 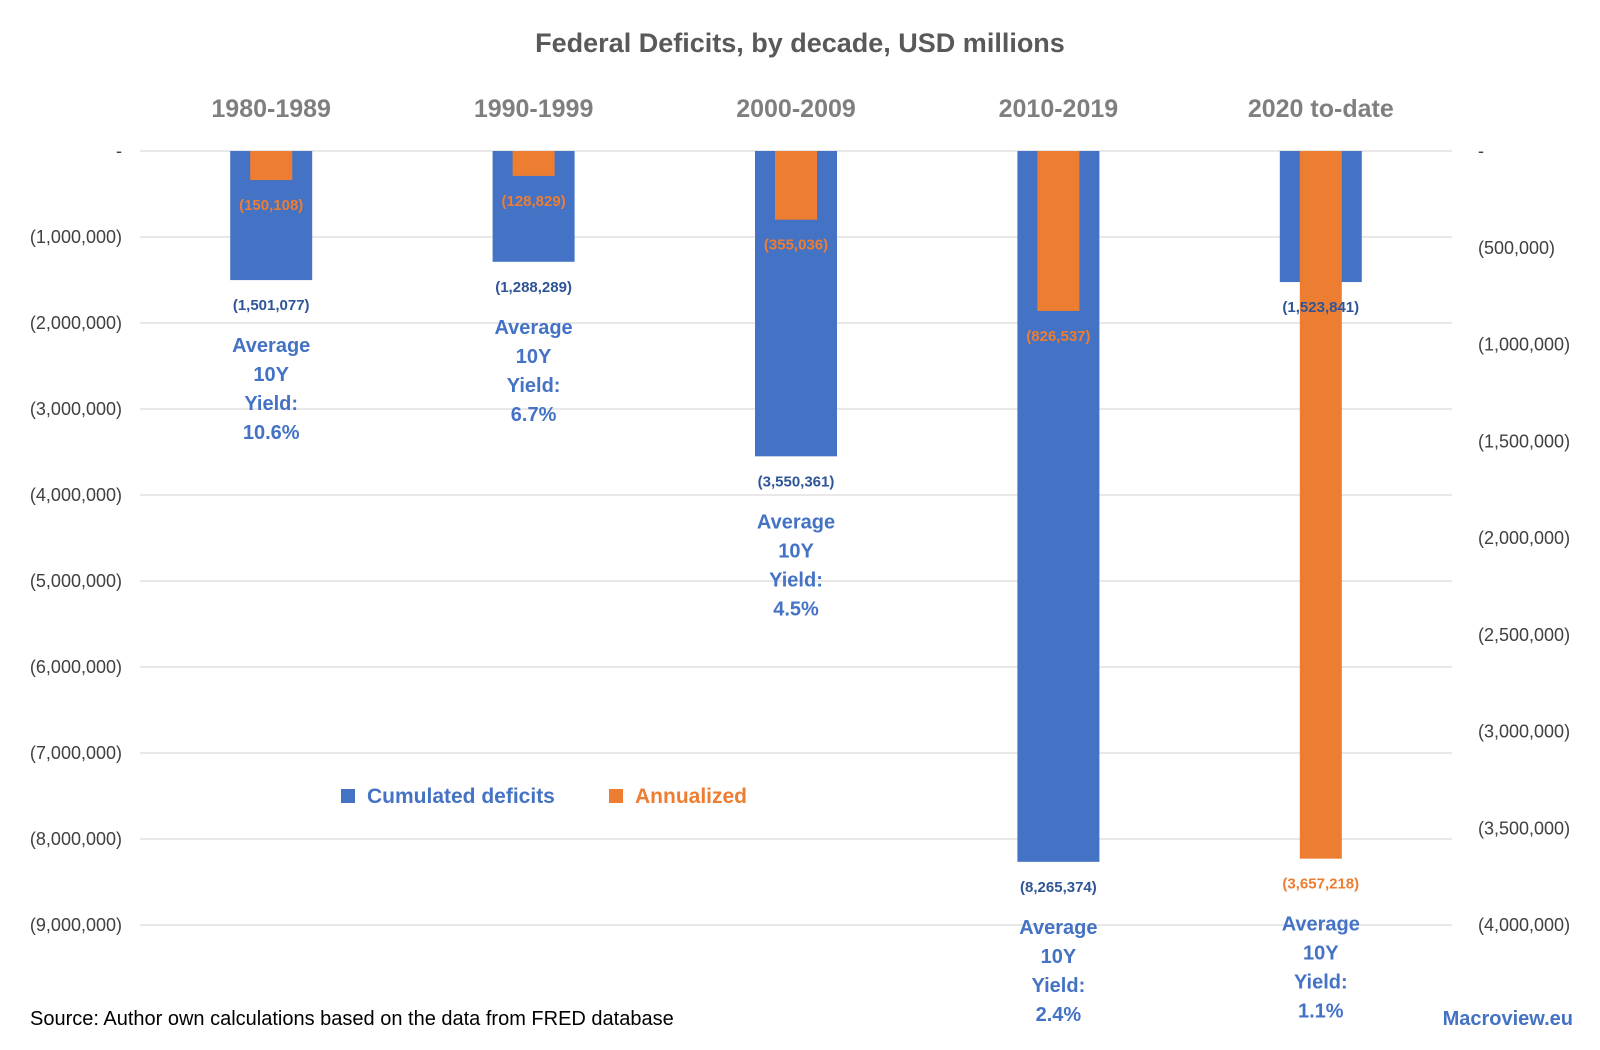 What do you see at coordinates (1524, 732) in the screenshot?
I see `right-tick-label: (3,000,000)` at bounding box center [1524, 732].